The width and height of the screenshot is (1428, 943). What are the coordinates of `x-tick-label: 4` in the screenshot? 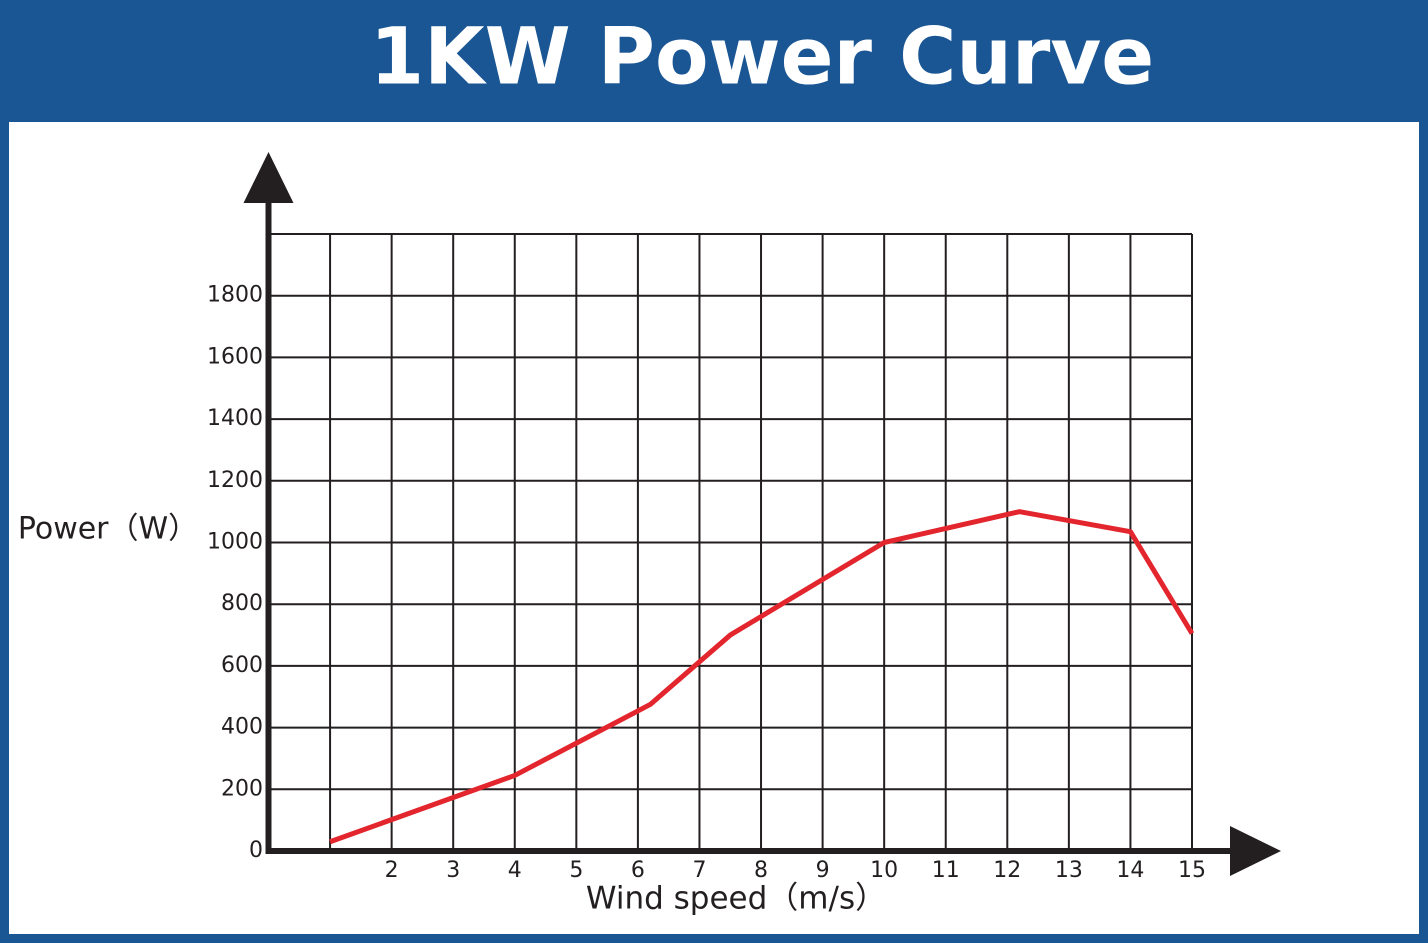 It's located at (515, 870).